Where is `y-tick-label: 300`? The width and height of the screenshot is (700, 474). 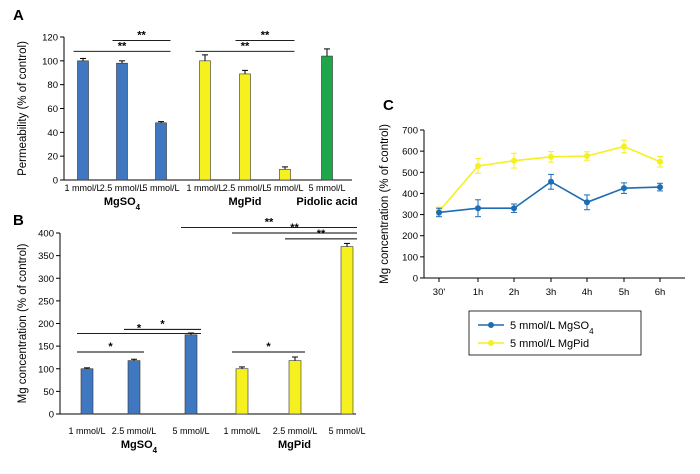 y-tick-label: 300 is located at coordinates (46, 279).